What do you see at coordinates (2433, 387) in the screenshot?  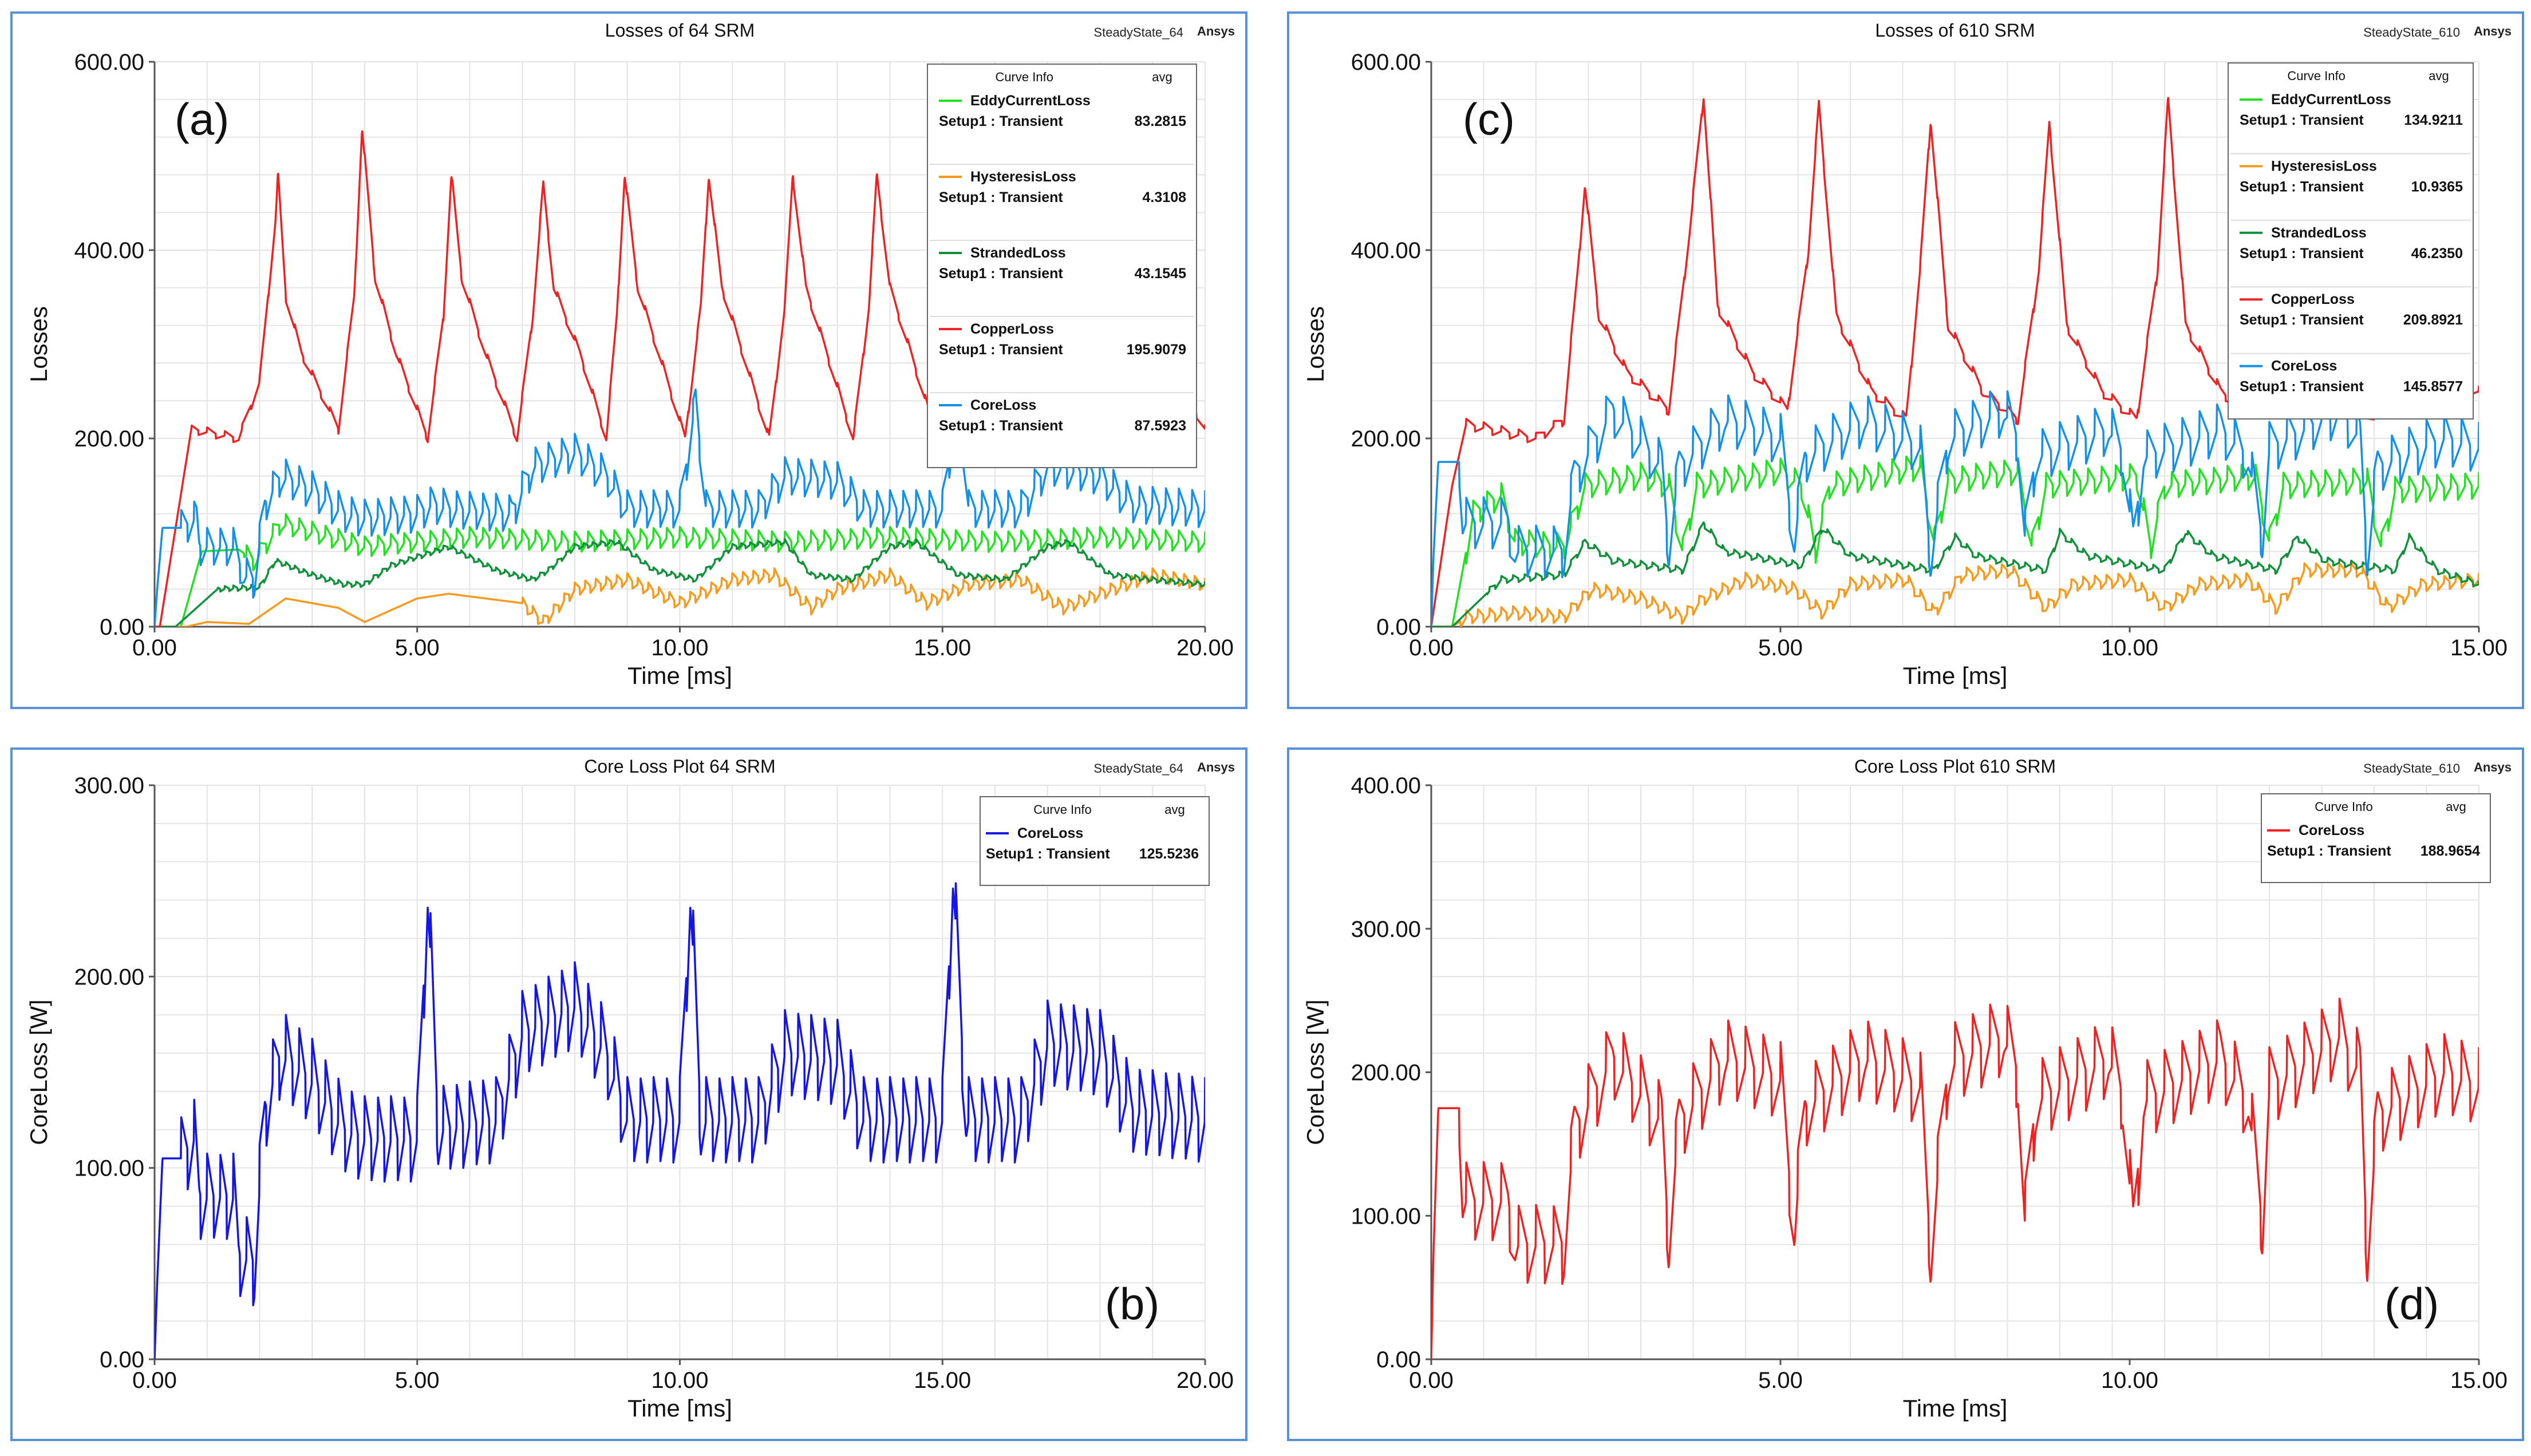 I see `legend-avg-value: 145.8577` at bounding box center [2433, 387].